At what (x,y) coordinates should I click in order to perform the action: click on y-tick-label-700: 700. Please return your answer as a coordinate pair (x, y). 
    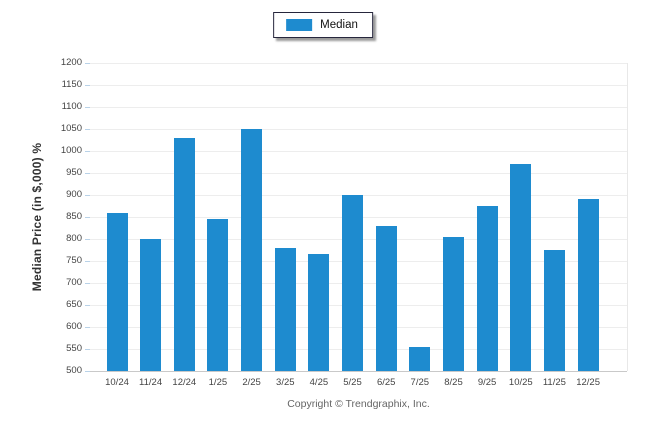
    Looking at the image, I should click on (74, 282).